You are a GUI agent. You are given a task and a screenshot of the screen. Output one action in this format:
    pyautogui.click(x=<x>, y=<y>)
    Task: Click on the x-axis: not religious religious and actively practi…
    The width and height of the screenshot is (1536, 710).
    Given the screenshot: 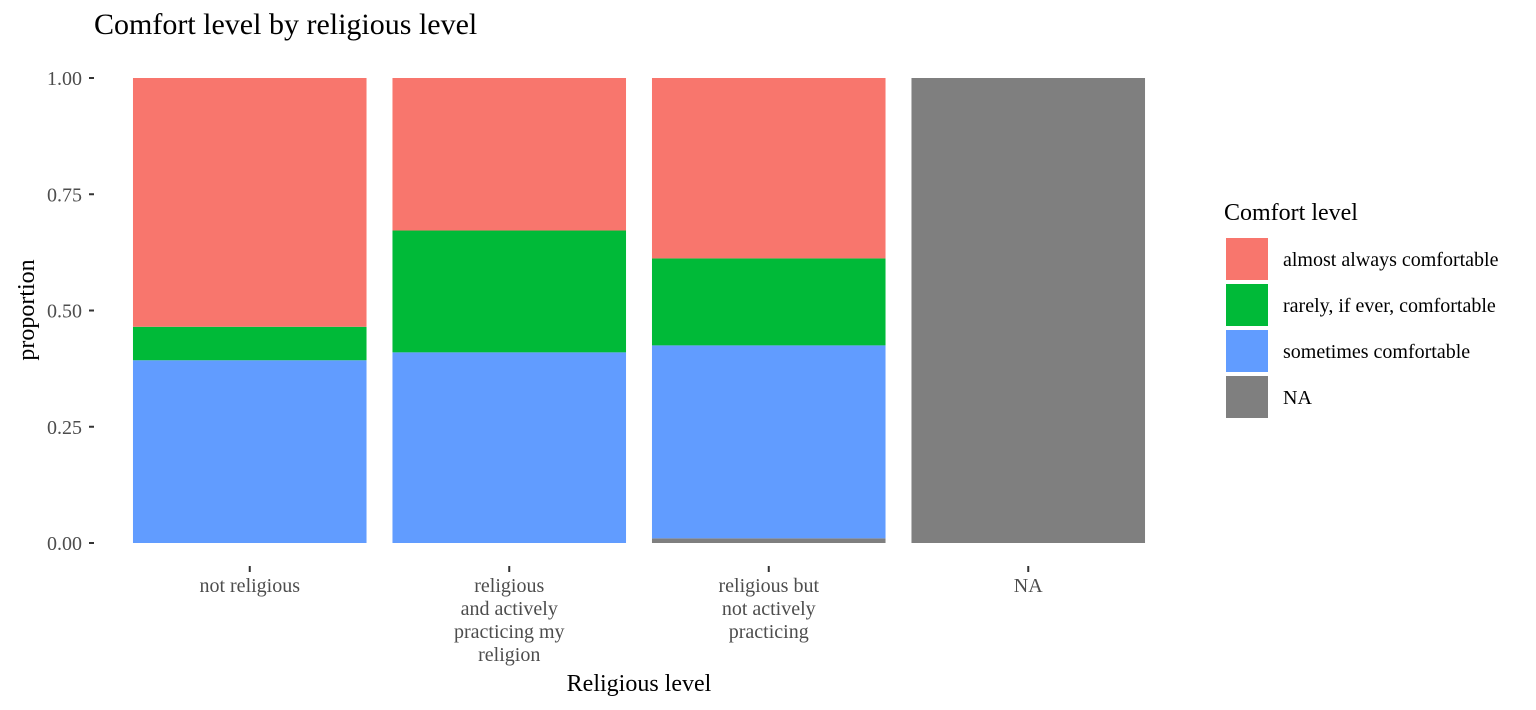 What is the action you would take?
    pyautogui.click(x=621, y=616)
    